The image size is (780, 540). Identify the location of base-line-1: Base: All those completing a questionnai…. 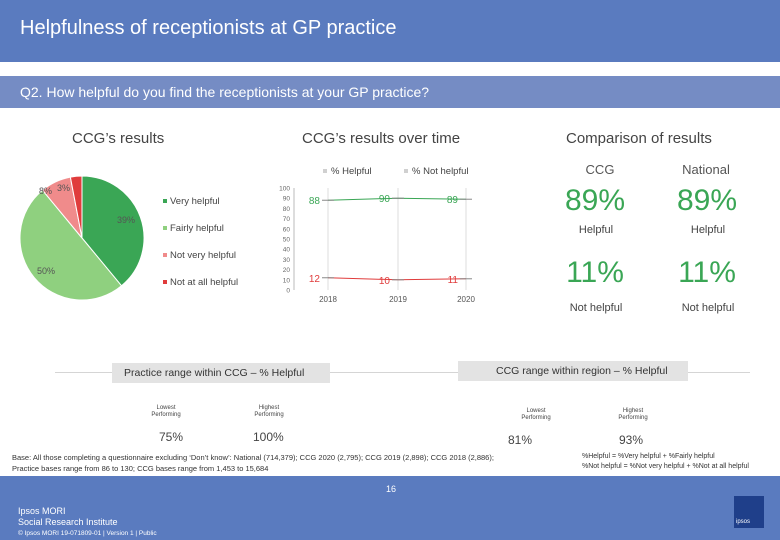
(253, 457).